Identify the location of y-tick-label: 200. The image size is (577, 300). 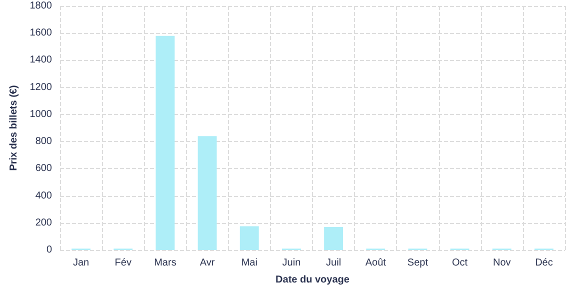
(43, 222).